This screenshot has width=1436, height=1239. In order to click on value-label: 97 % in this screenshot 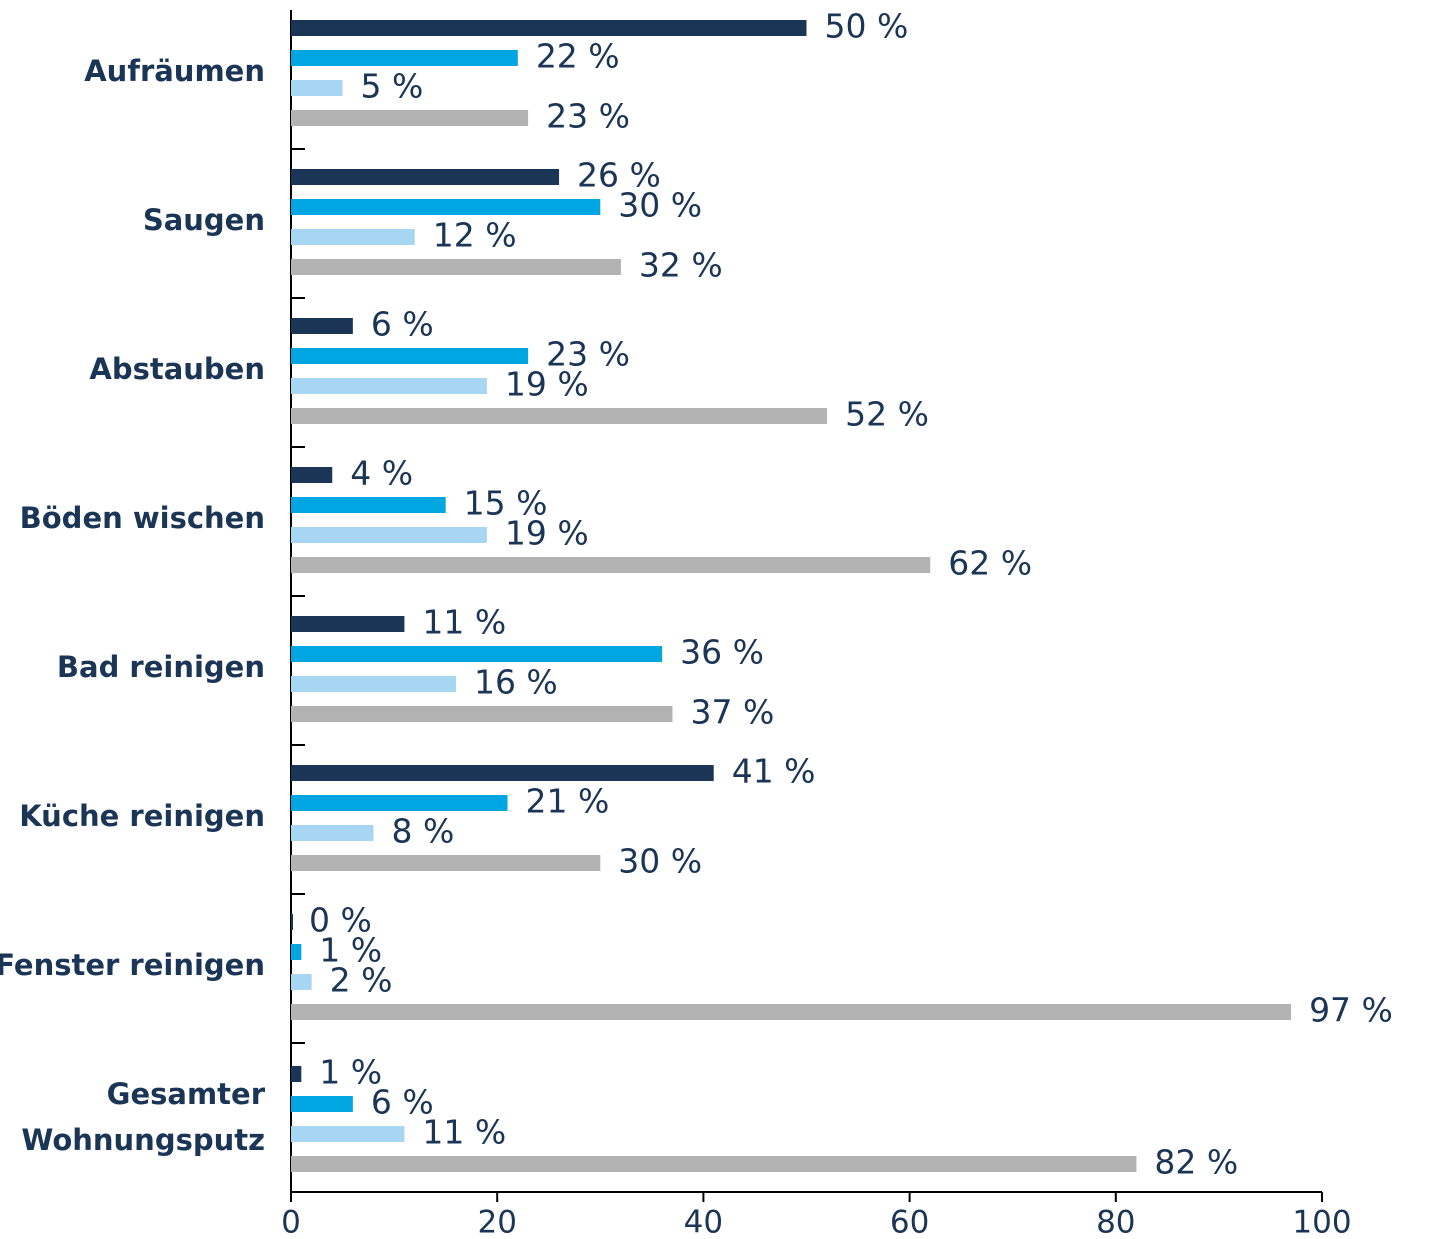, I will do `click(1351, 1010)`.